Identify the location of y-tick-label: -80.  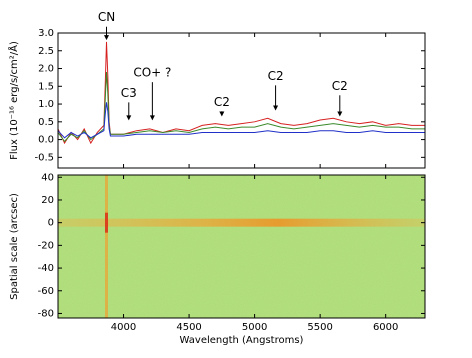
(46, 313).